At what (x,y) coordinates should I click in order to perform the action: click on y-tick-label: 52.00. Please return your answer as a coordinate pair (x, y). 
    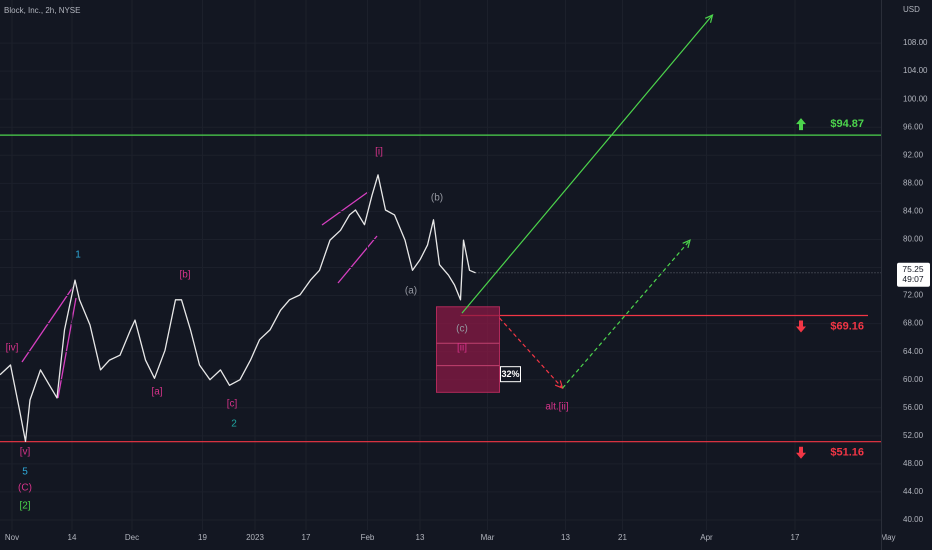
    Looking at the image, I should click on (913, 435).